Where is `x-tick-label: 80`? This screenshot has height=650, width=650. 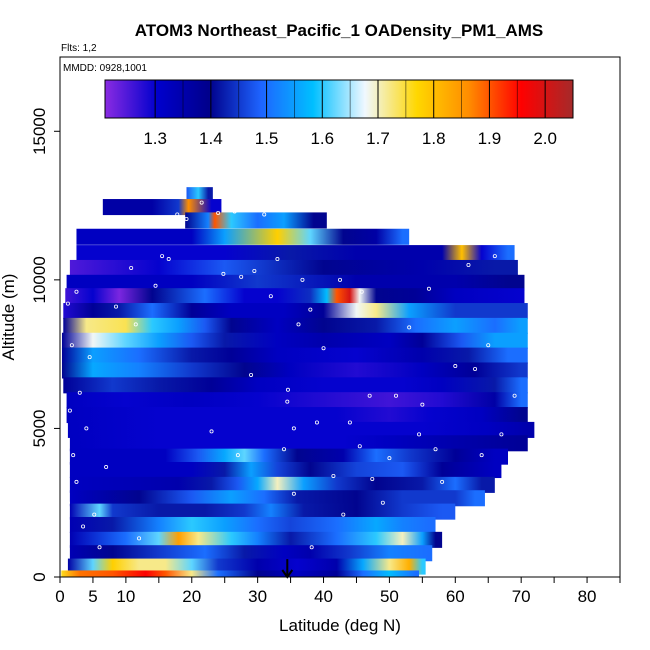 x-tick-label: 80 is located at coordinates (587, 596).